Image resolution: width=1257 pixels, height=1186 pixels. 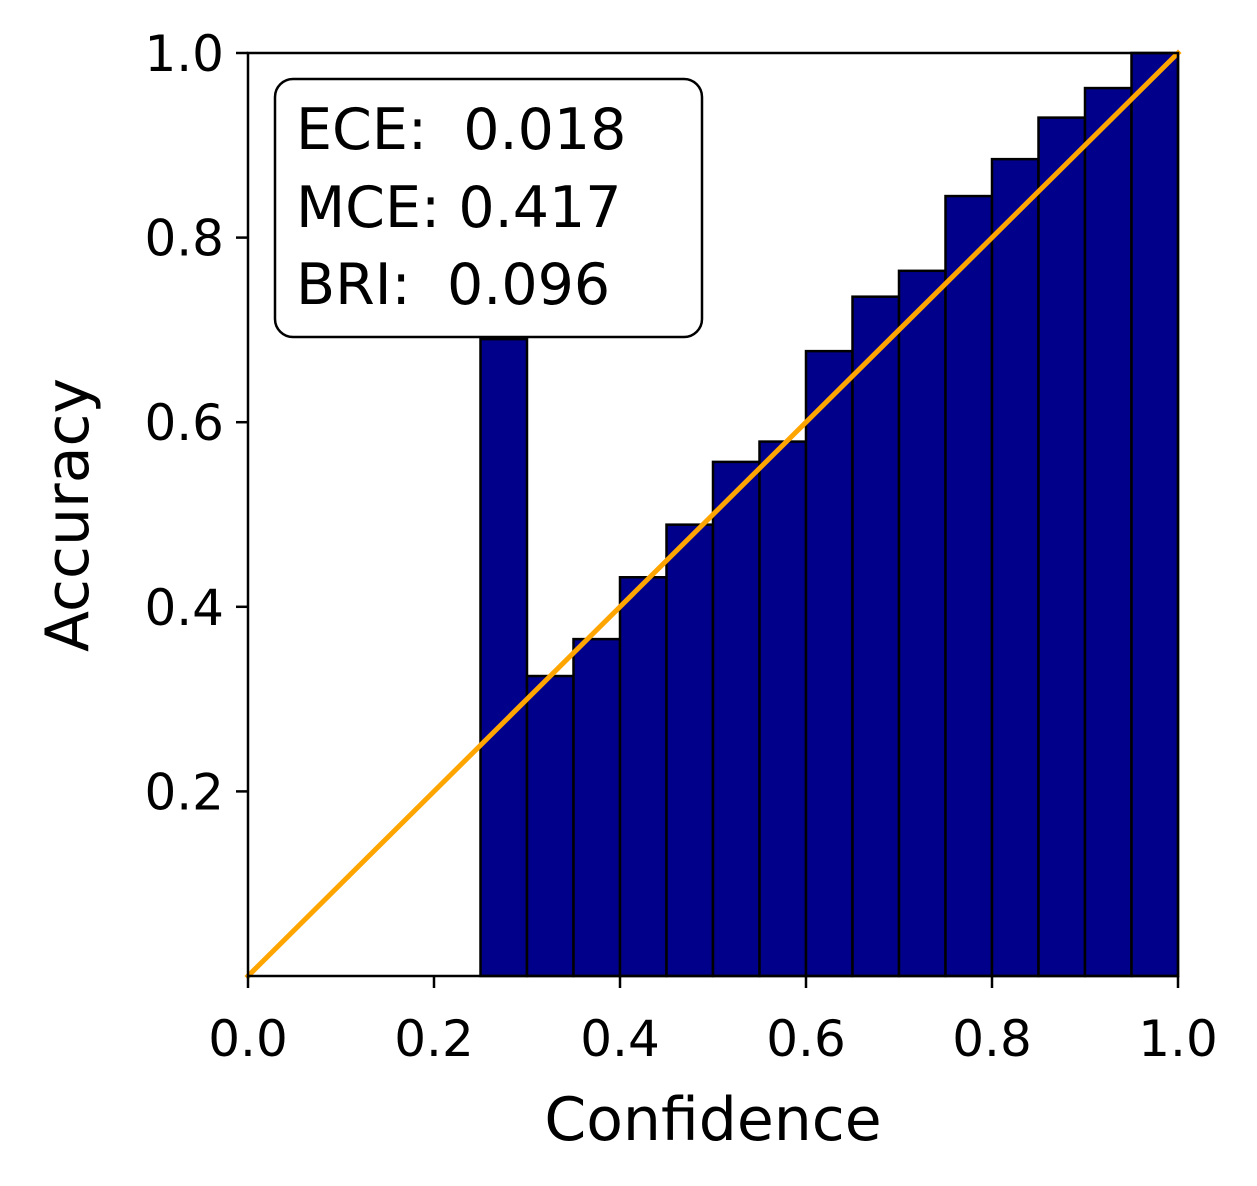 What do you see at coordinates (806, 1039) in the screenshot?
I see `x-tick-label: 0.6` at bounding box center [806, 1039].